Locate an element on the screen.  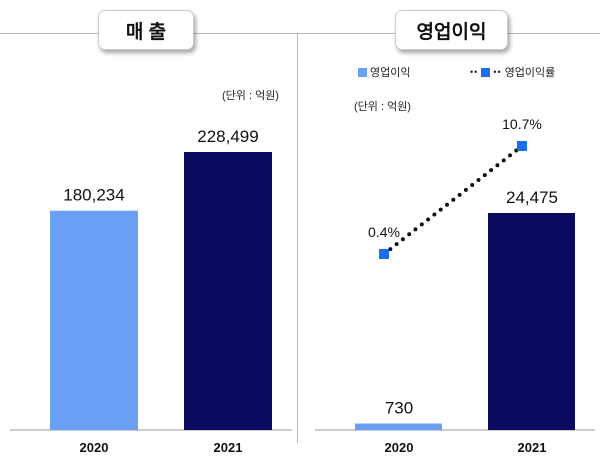
chart-title-sales: 매 출 is located at coordinates (146, 30).